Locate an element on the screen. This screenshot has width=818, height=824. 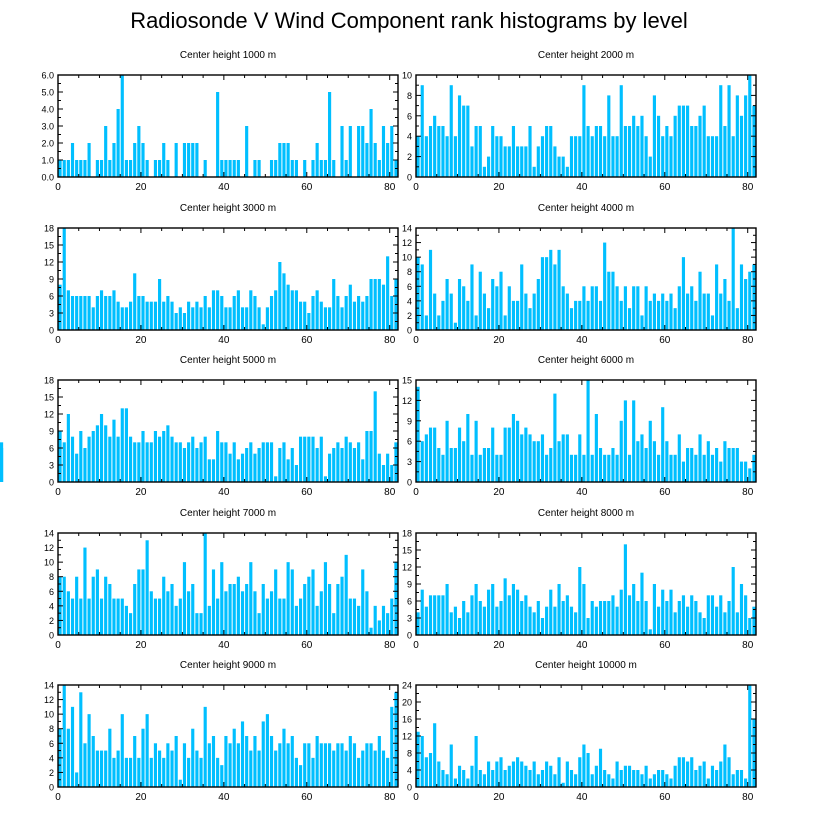
y-tick-label: 6 is located at coordinates (51, 744).